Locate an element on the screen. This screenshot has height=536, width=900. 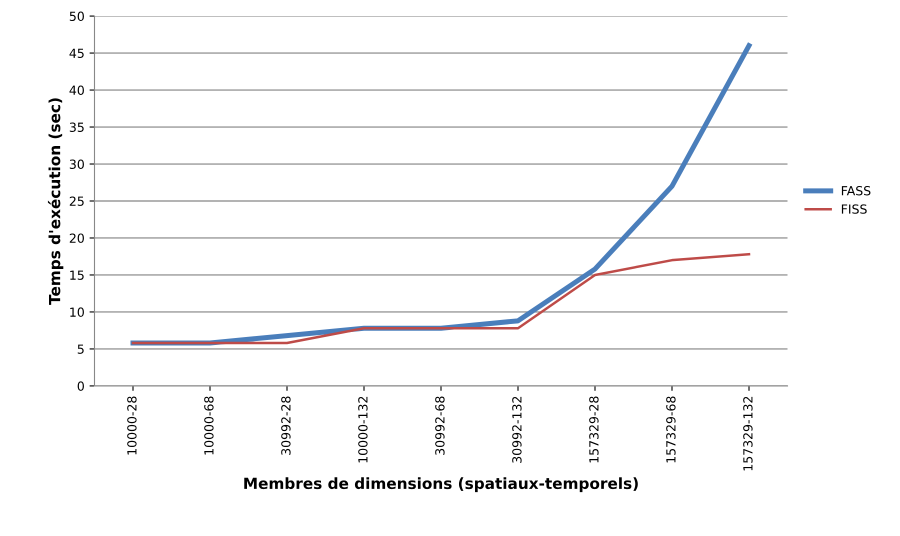
x-tick-label: 157329-132 is located at coordinates (748, 433).